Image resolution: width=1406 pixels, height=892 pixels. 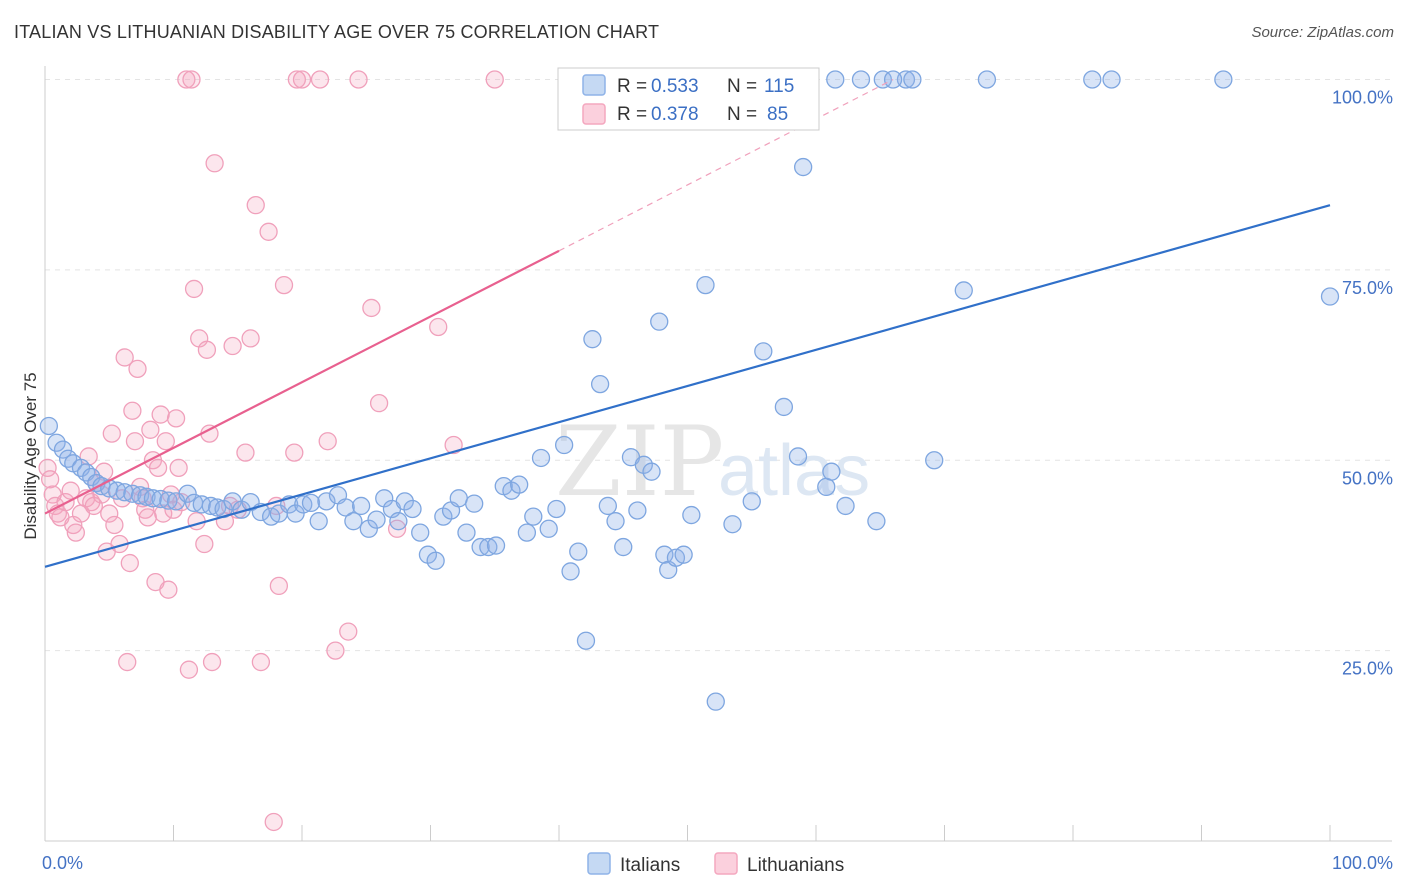 What do you see at coordinates (777, 114) in the screenshot?
I see `lithuanians-n-value: 85` at bounding box center [777, 114].